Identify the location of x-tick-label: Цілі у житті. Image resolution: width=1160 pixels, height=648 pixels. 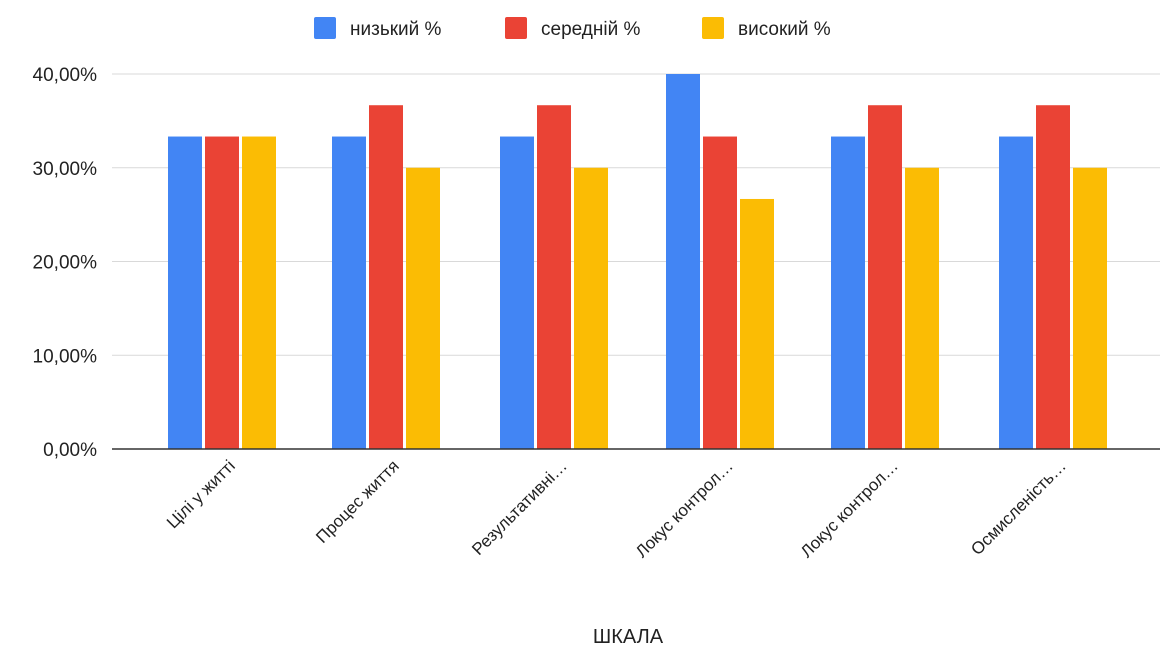
(201, 494).